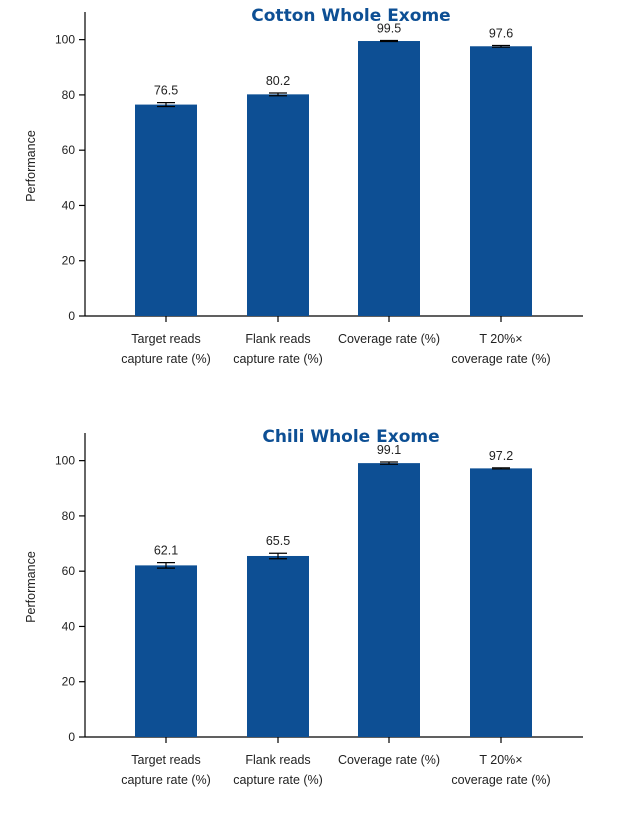 The width and height of the screenshot is (622, 821). What do you see at coordinates (166, 91) in the screenshot?
I see `data-label: 76.5` at bounding box center [166, 91].